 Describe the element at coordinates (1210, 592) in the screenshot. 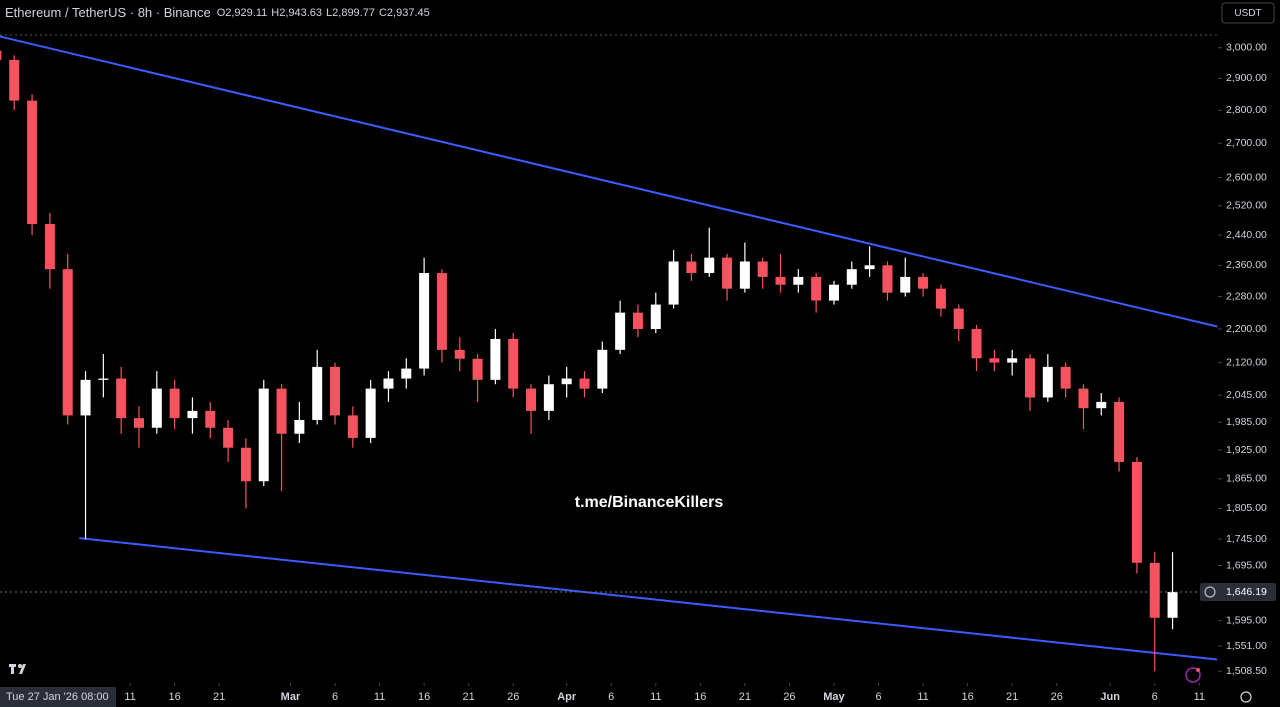

I see `price-plus-icon` at that location.